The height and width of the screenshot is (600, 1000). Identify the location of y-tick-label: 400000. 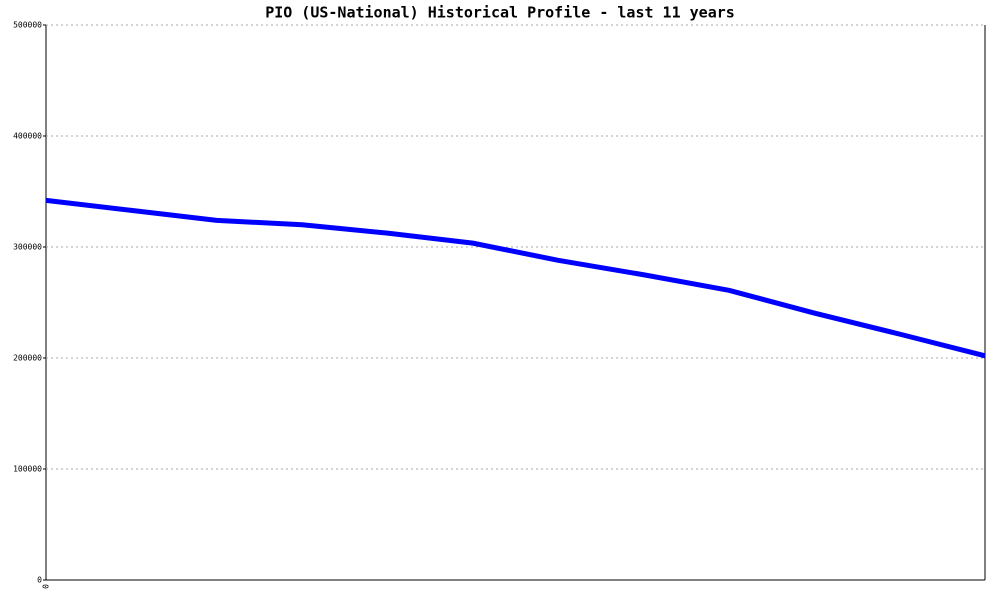
(27, 136).